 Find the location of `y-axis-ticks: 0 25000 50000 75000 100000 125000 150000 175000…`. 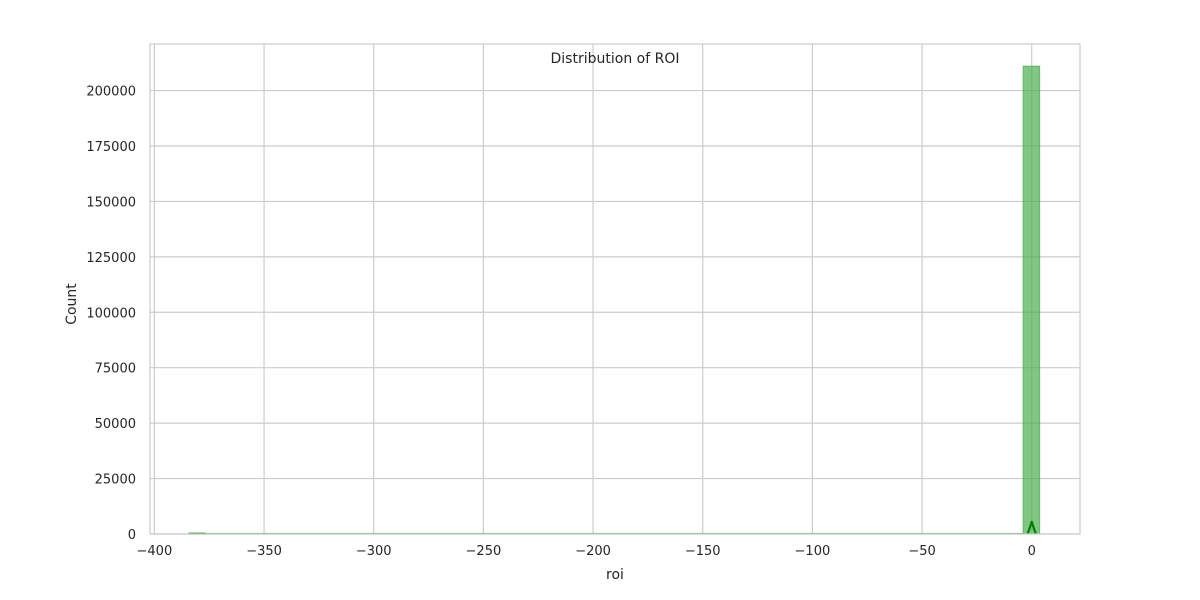

y-axis-ticks: 0 25000 50000 75000 100000 125000 150000 175000… is located at coordinates (111, 314).